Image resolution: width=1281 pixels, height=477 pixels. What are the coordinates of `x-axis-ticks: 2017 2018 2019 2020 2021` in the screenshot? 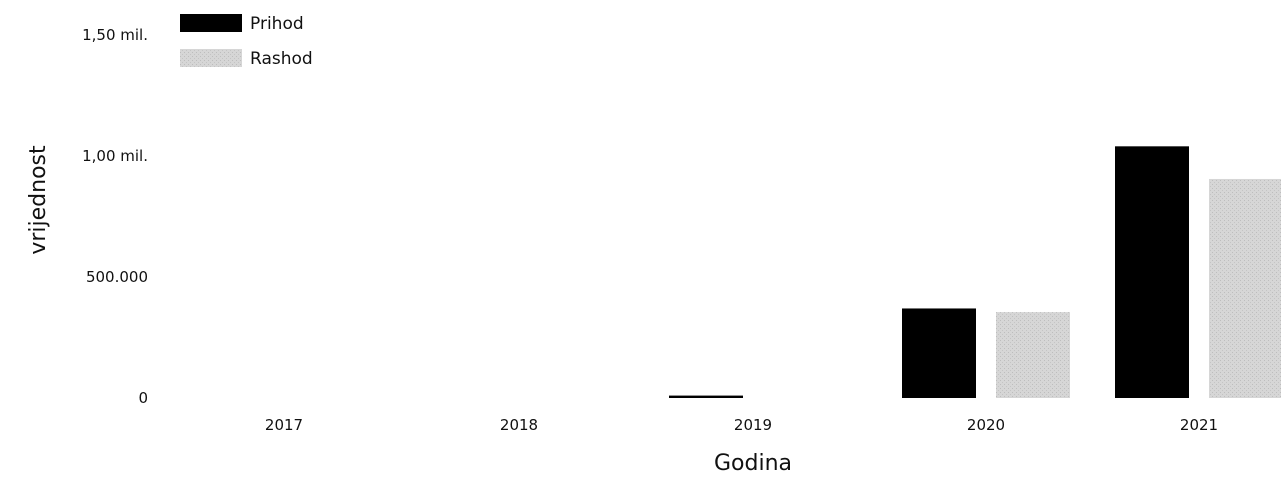 It's located at (741, 425).